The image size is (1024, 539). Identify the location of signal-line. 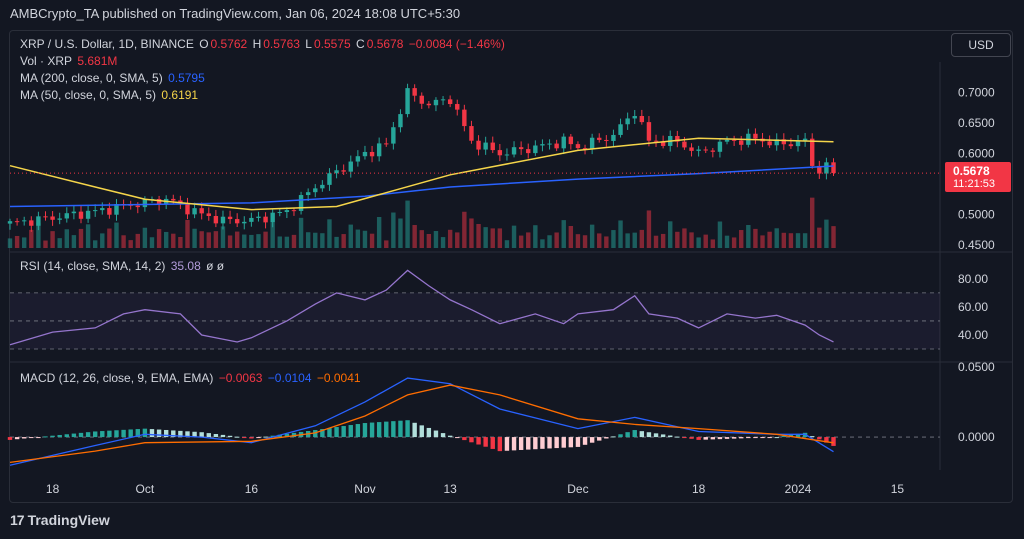
(421, 424).